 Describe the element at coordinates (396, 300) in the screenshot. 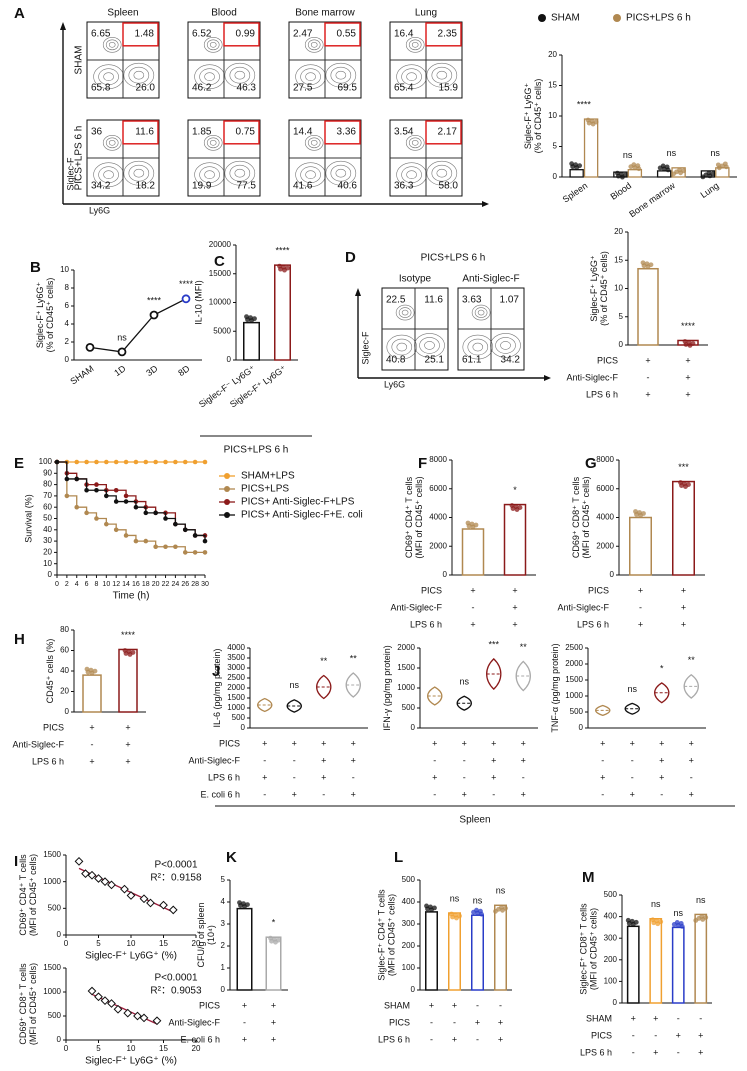

I see `quadrant-value: 22.5` at that location.